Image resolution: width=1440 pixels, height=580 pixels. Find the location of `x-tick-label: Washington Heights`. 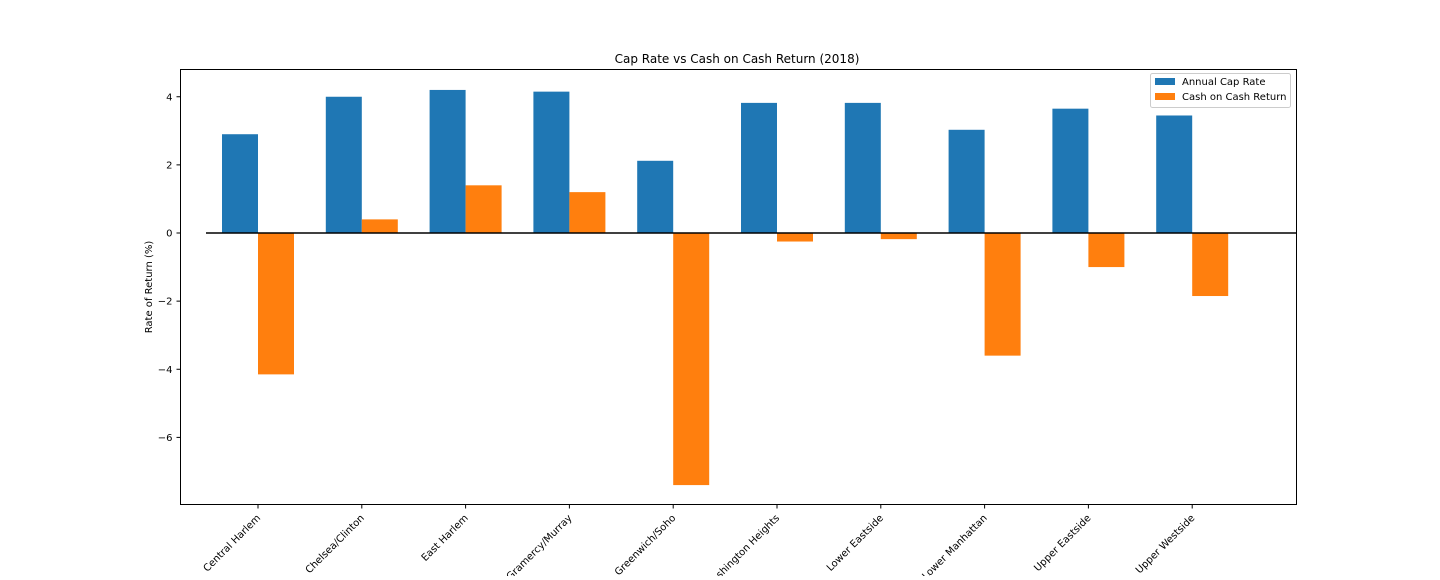

x-tick-label: Washington Heights is located at coordinates (742, 544).